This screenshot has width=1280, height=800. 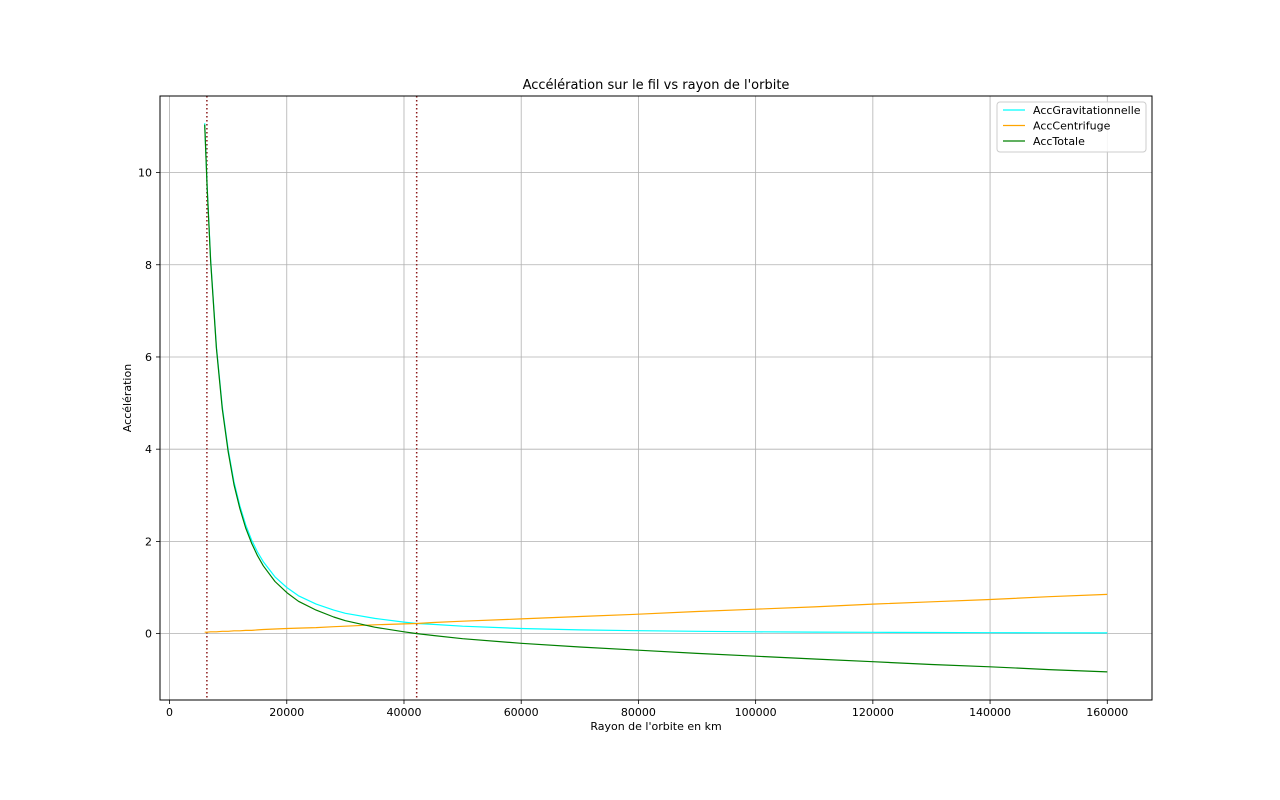 What do you see at coordinates (1059, 141) in the screenshot?
I see `legend-label: AccTotale` at bounding box center [1059, 141].